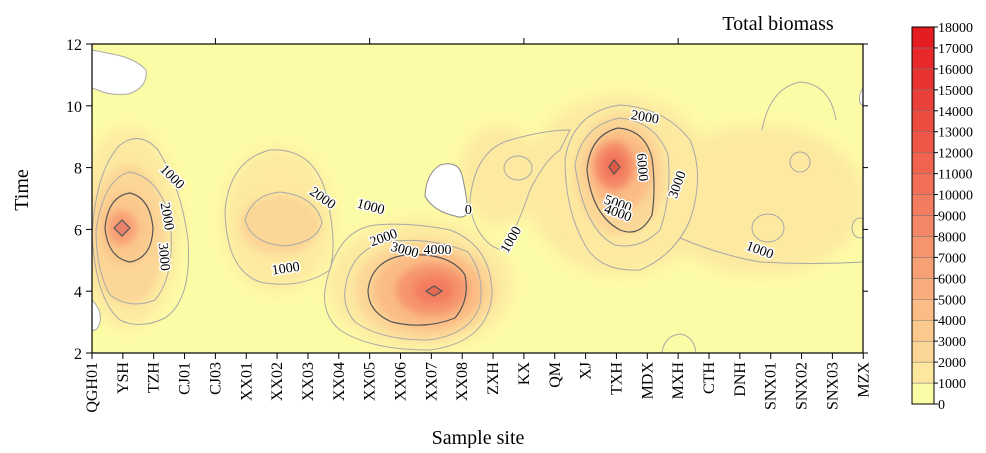 The height and width of the screenshot is (453, 986). What do you see at coordinates (955, 91) in the screenshot?
I see `colorbar-label: 15000` at bounding box center [955, 91].